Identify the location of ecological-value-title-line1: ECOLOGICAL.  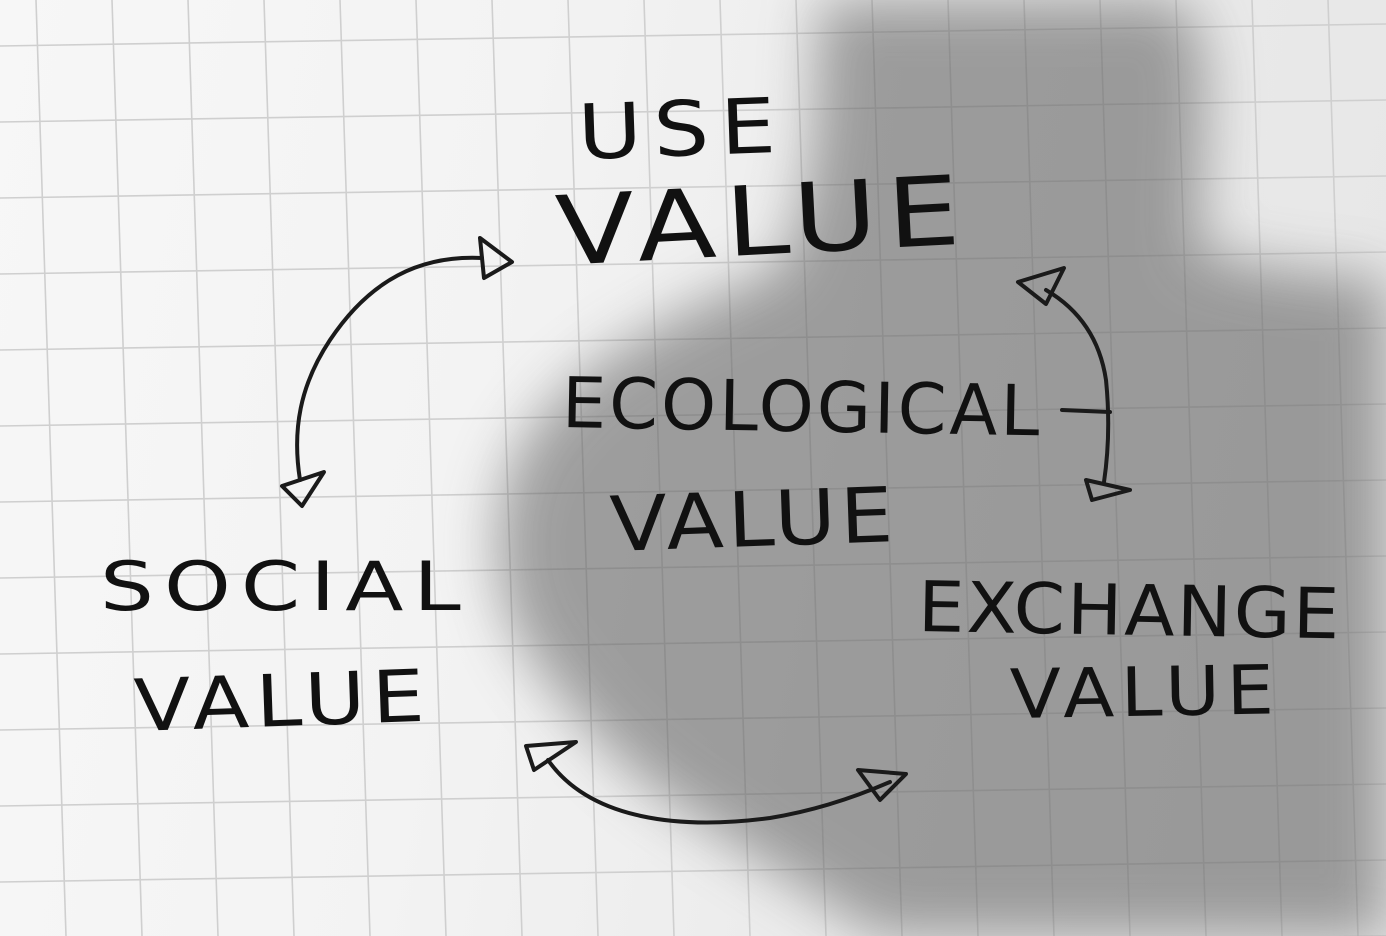
(802, 407).